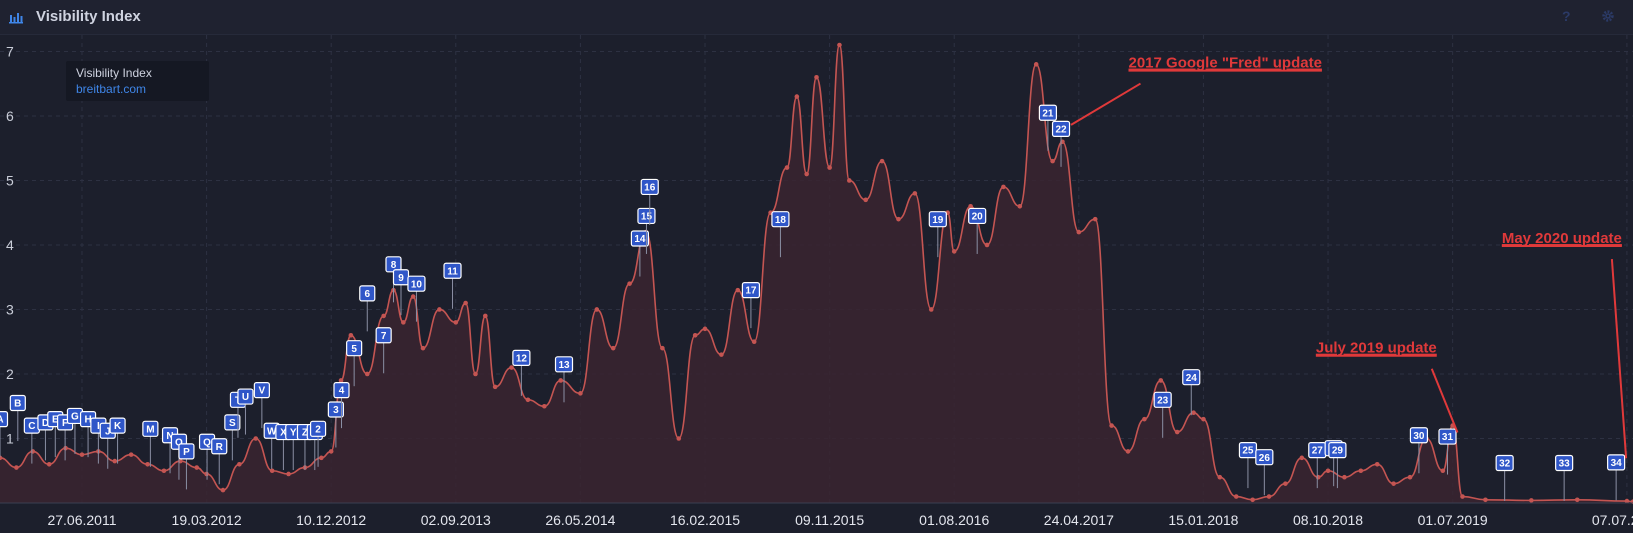 This screenshot has height=533, width=1633. What do you see at coordinates (1192, 378) in the screenshot?
I see `event-marker-label: 24` at bounding box center [1192, 378].